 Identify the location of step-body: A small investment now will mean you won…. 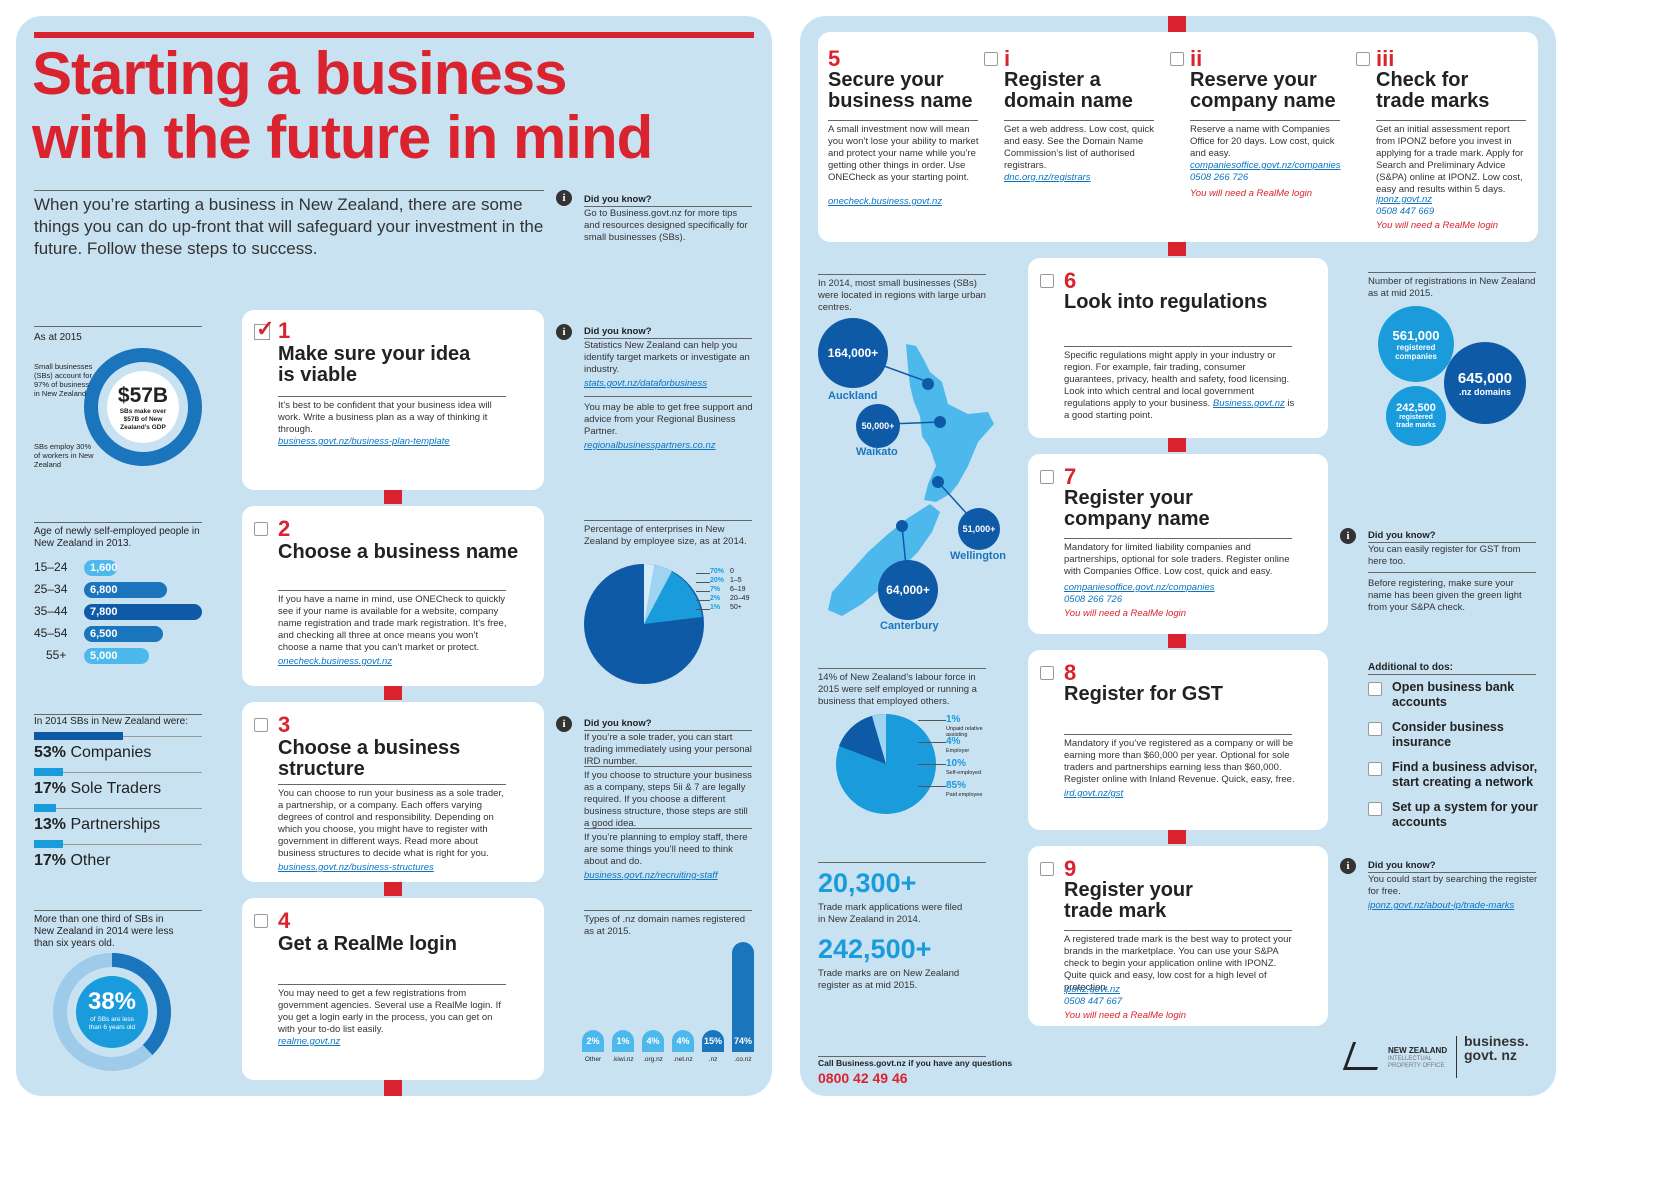
(903, 153).